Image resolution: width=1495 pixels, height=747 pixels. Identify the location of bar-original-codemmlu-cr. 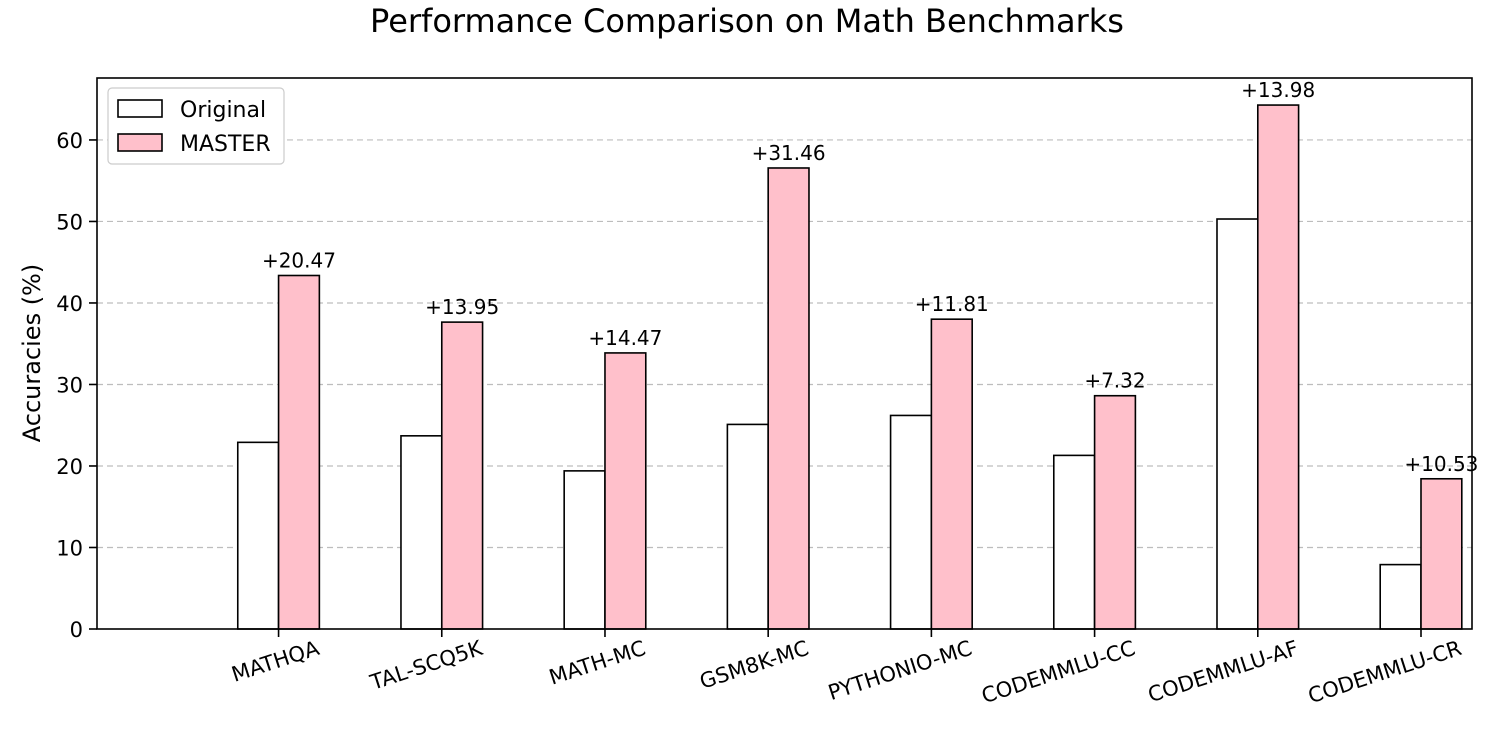
(1400, 596).